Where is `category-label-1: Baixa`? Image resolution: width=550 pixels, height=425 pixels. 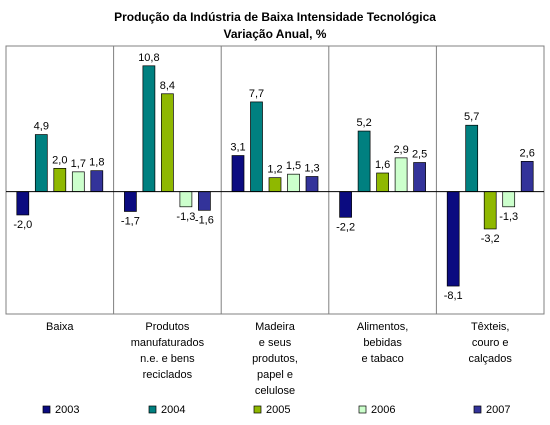
category-label-1: Baixa is located at coordinates (60, 327).